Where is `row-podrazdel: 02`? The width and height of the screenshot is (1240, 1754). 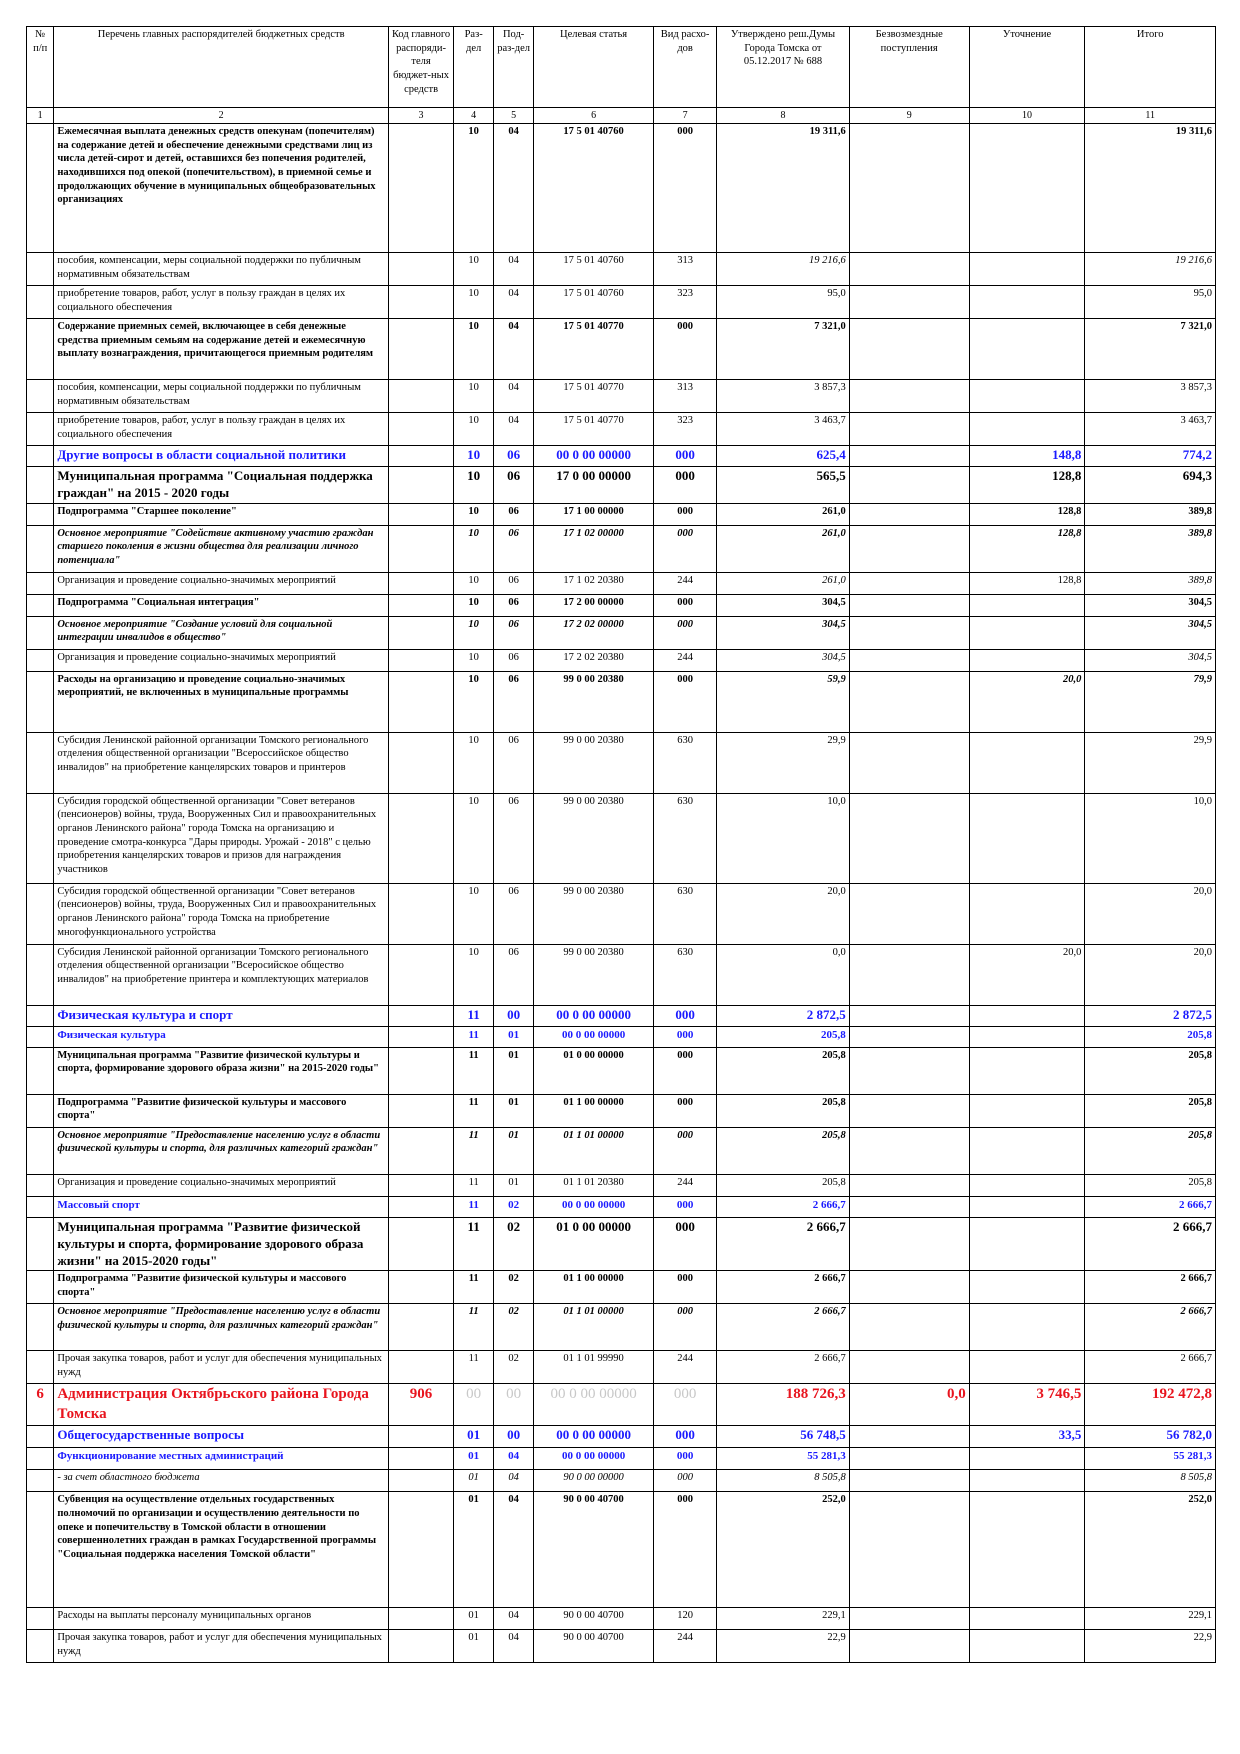
row-podrazdel: 02 is located at coordinates (514, 1206).